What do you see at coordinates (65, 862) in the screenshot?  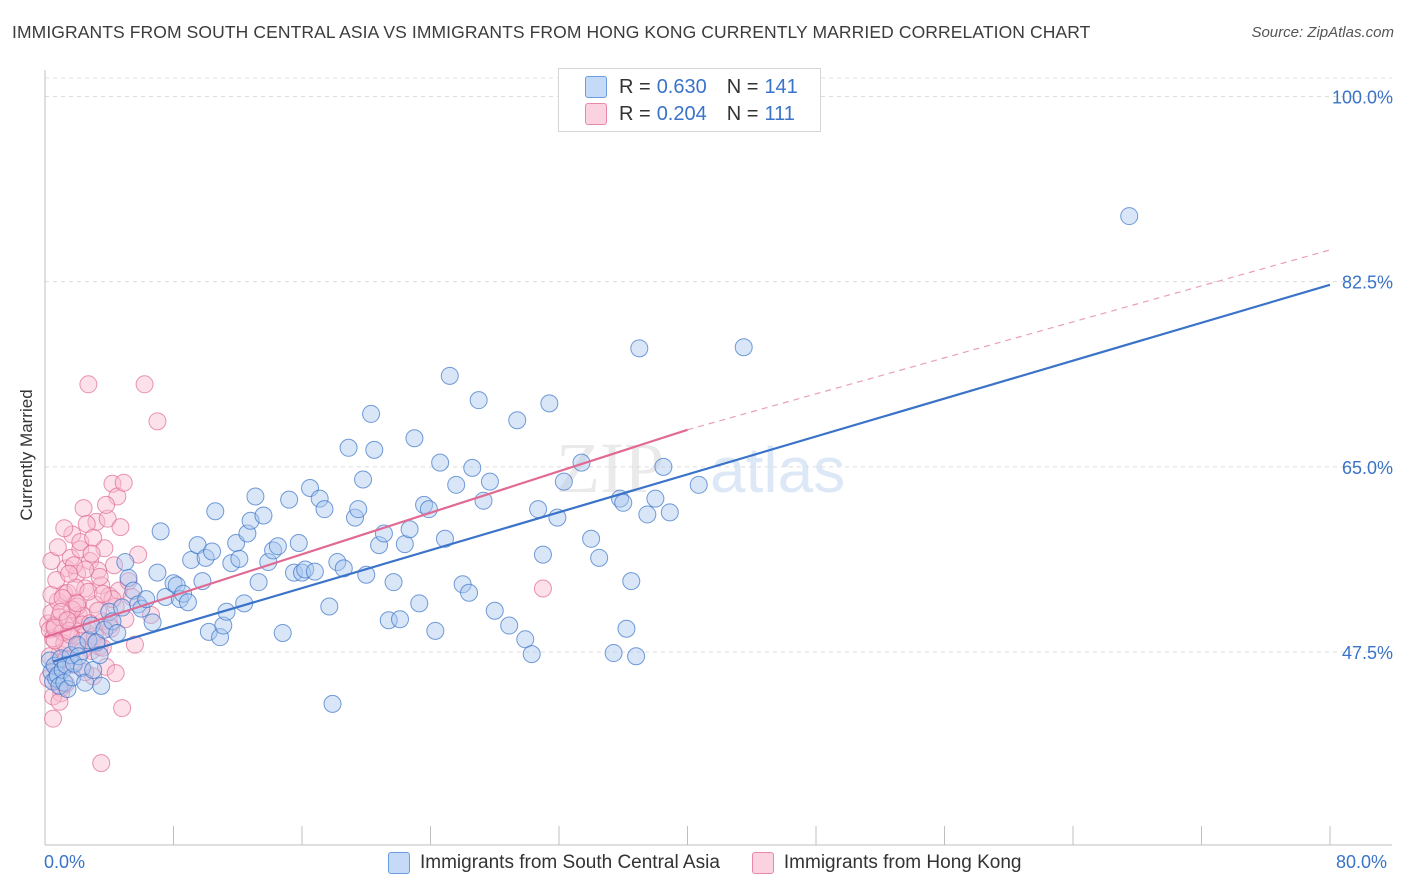 I see `x-tick-label-min: 0.0%` at bounding box center [65, 862].